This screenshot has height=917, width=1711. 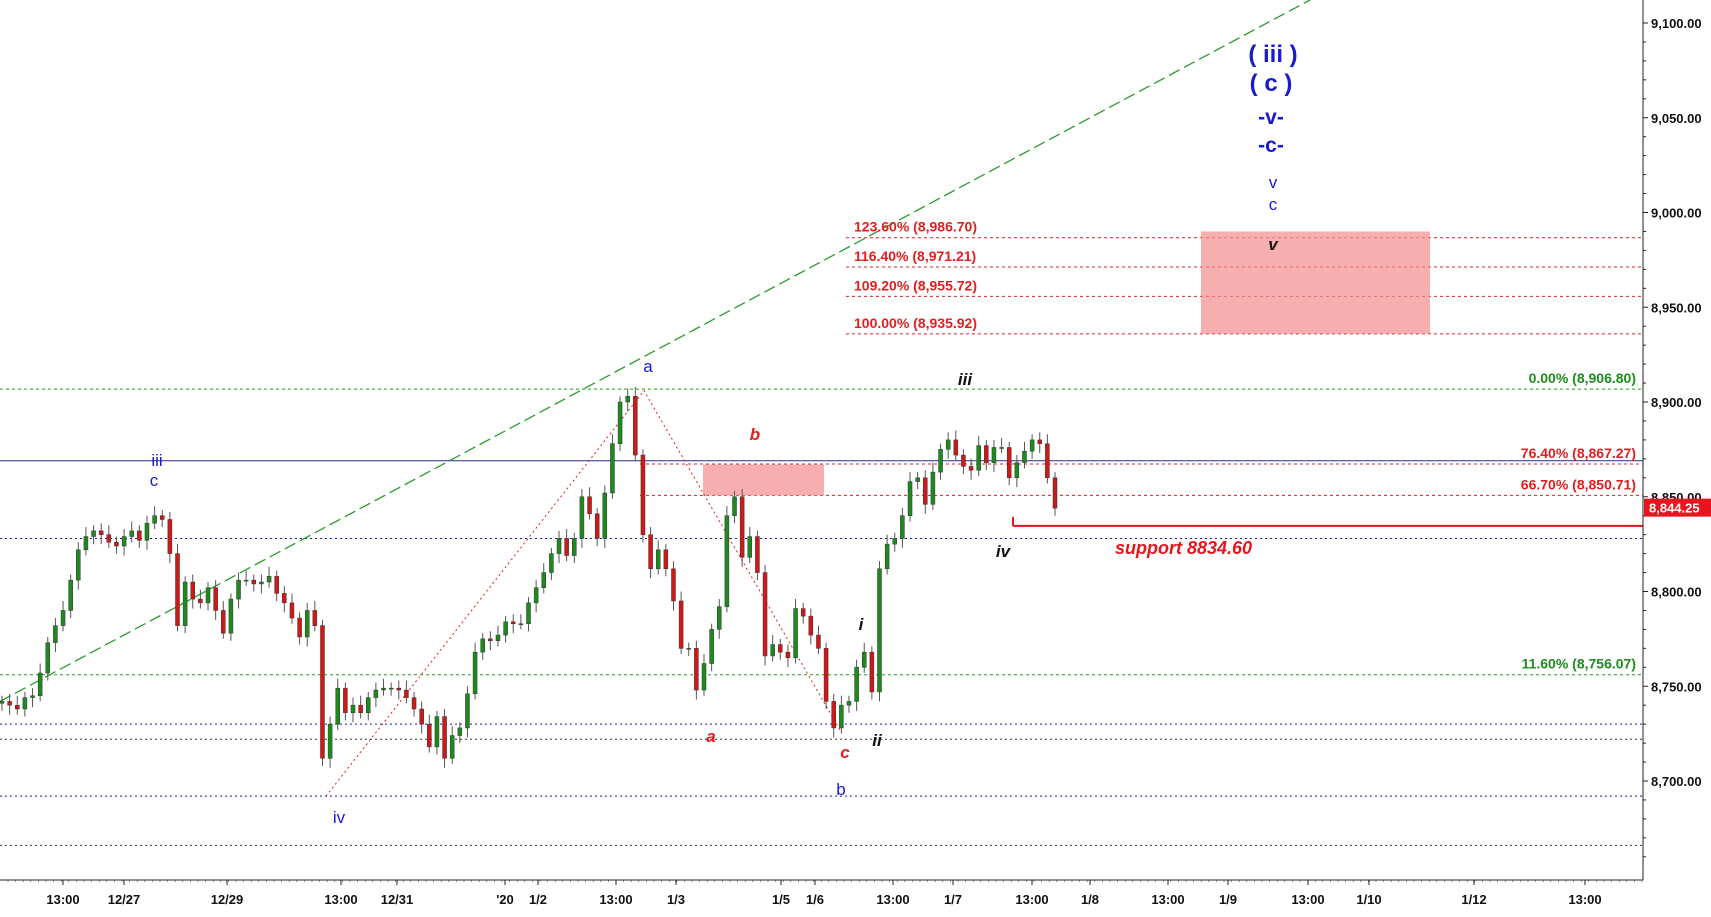 I want to click on wave-label-c-red: c, so click(x=845, y=752).